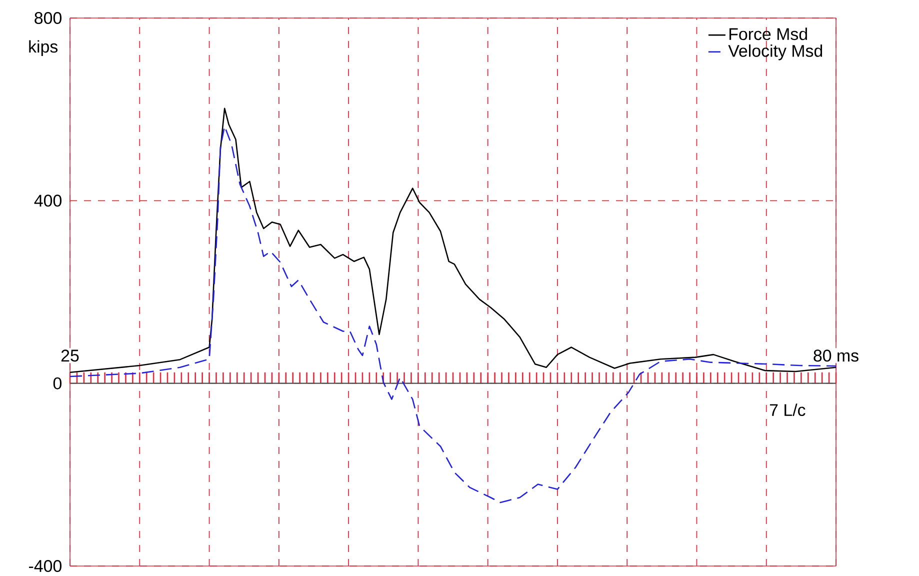  Describe the element at coordinates (788, 410) in the screenshot. I see `annotation: 7 L/c` at that location.